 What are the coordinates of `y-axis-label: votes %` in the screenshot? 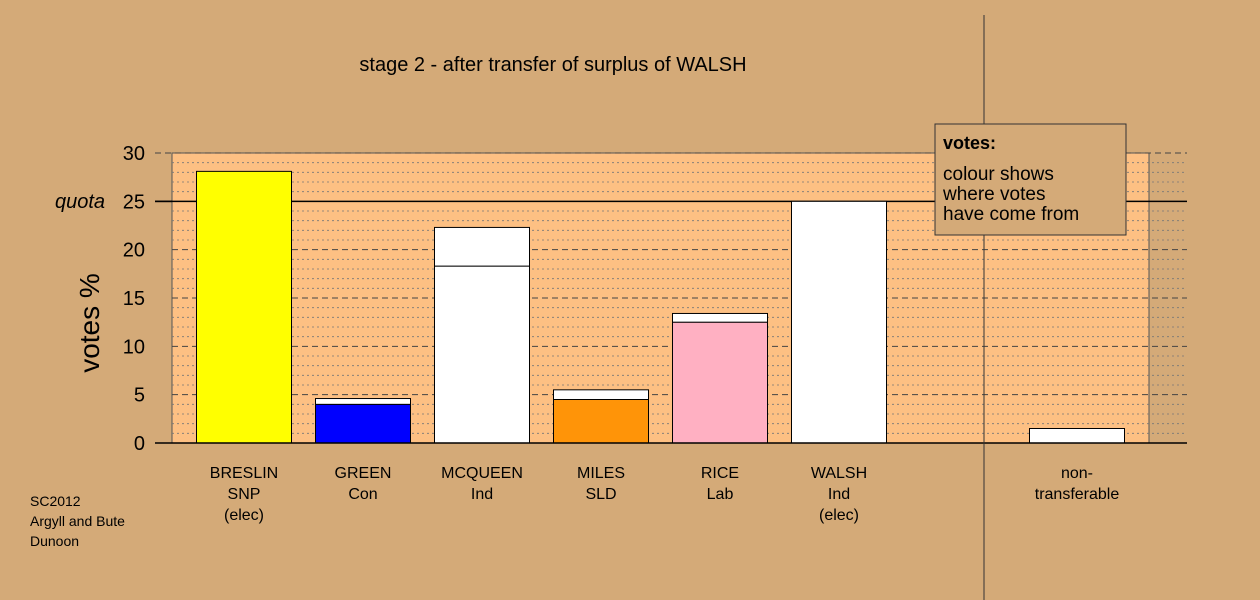 It's located at (89, 323).